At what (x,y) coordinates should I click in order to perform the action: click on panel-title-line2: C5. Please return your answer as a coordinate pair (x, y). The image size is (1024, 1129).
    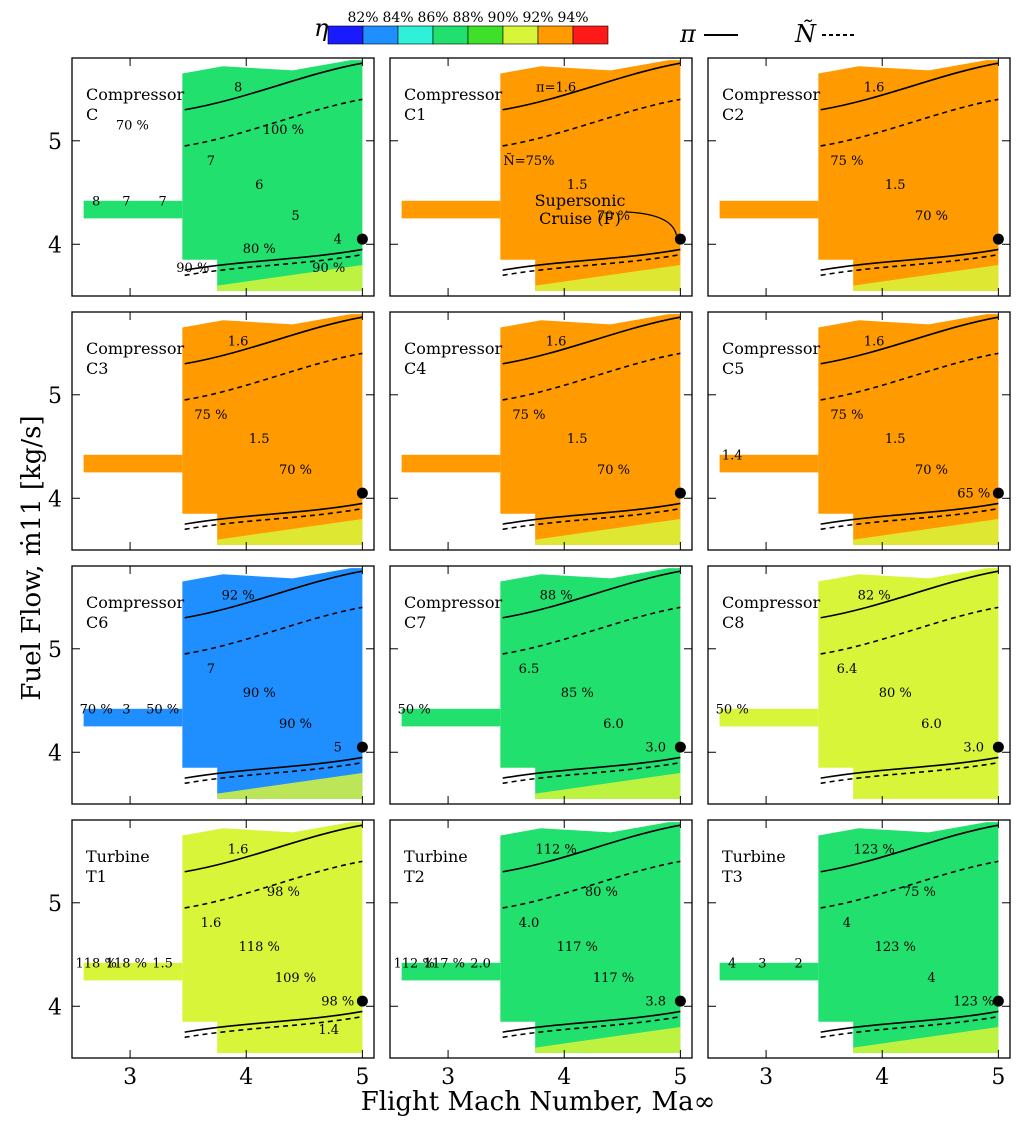
    Looking at the image, I should click on (733, 368).